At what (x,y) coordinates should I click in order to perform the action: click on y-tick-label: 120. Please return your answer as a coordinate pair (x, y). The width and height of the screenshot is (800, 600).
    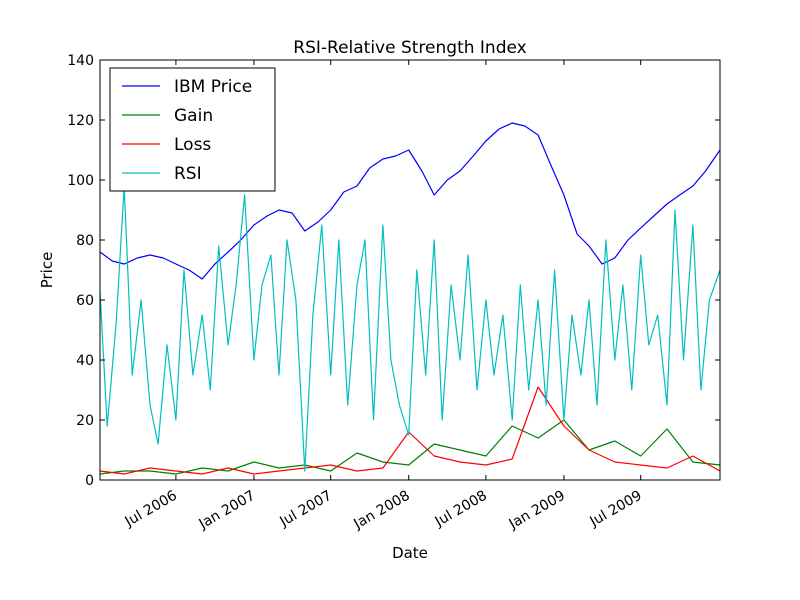
    Looking at the image, I should click on (80, 121).